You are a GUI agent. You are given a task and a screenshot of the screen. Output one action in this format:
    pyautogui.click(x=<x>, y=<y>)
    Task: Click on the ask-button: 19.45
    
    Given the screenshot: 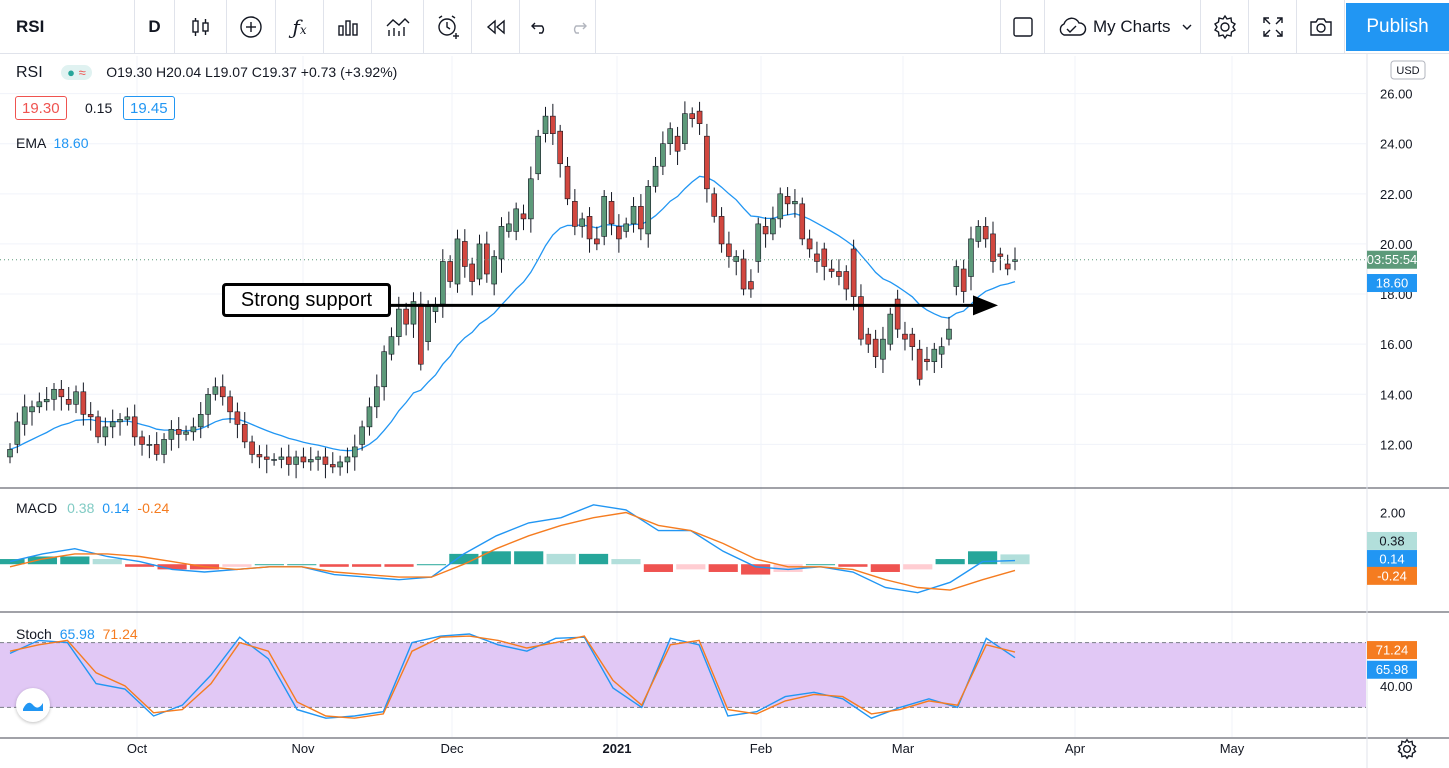 What is the action you would take?
    pyautogui.click(x=149, y=108)
    